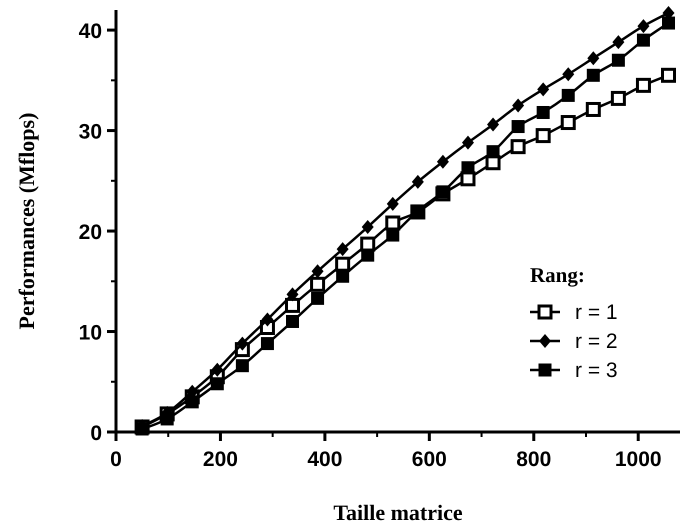 The width and height of the screenshot is (698, 532). What do you see at coordinates (90, 32) in the screenshot?
I see `y-tick-label: 40` at bounding box center [90, 32].